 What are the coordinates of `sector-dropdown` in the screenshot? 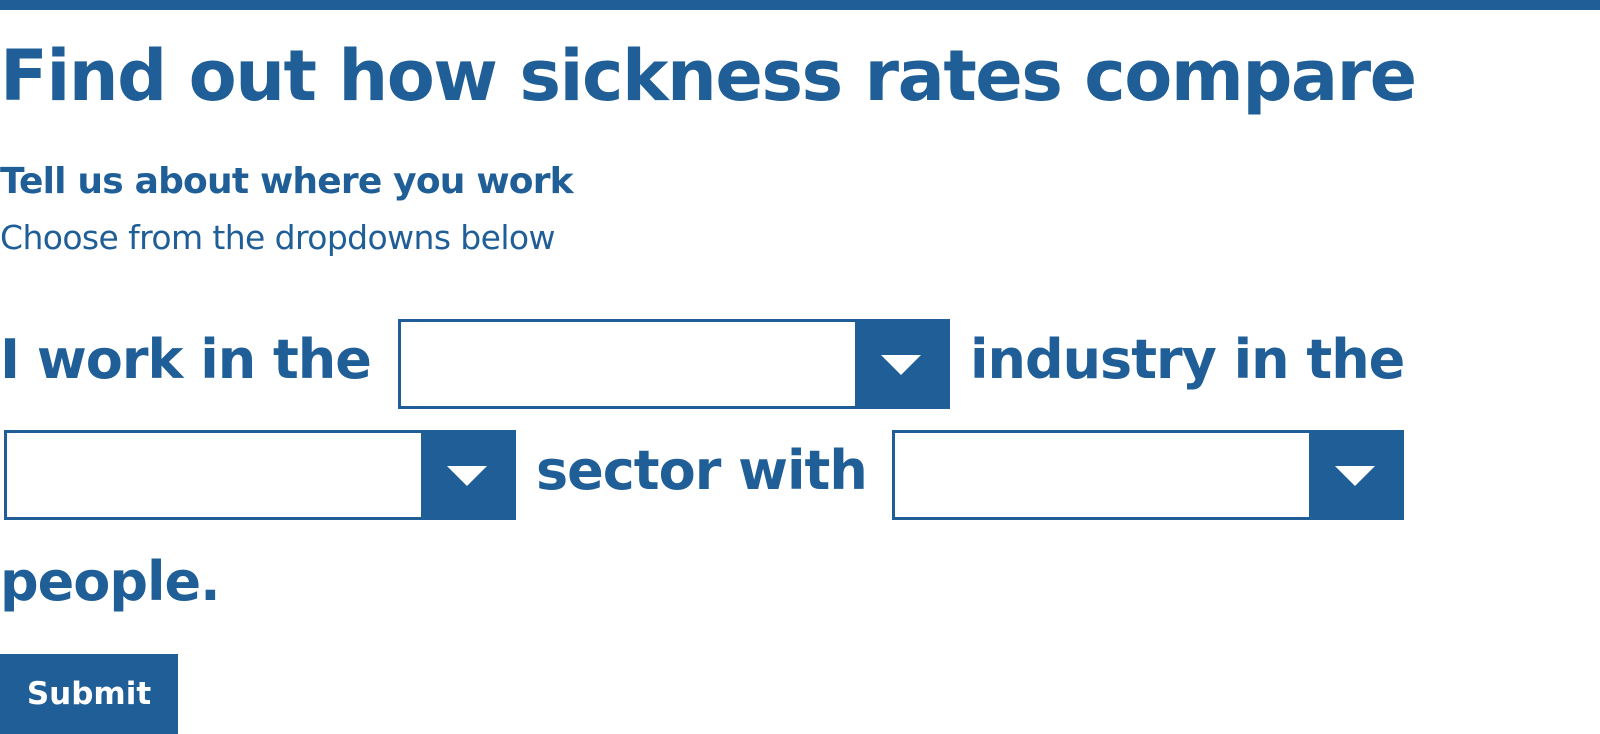 It's located at (260, 475).